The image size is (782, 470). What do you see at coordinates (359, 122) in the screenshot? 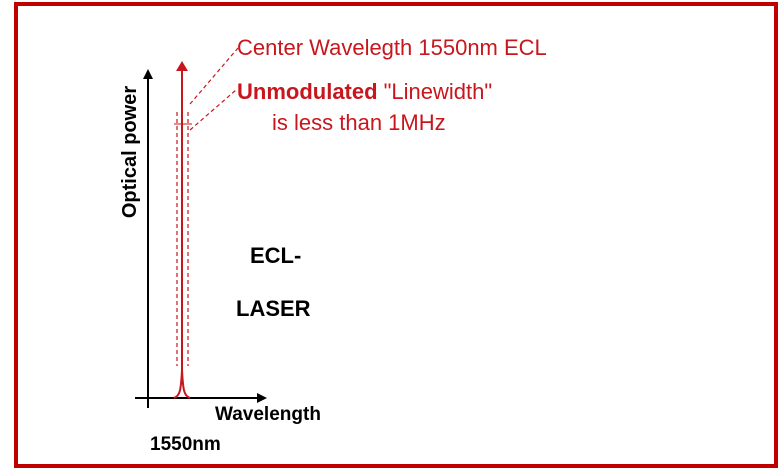
I see `annotation: is less than 1MHz` at bounding box center [359, 122].